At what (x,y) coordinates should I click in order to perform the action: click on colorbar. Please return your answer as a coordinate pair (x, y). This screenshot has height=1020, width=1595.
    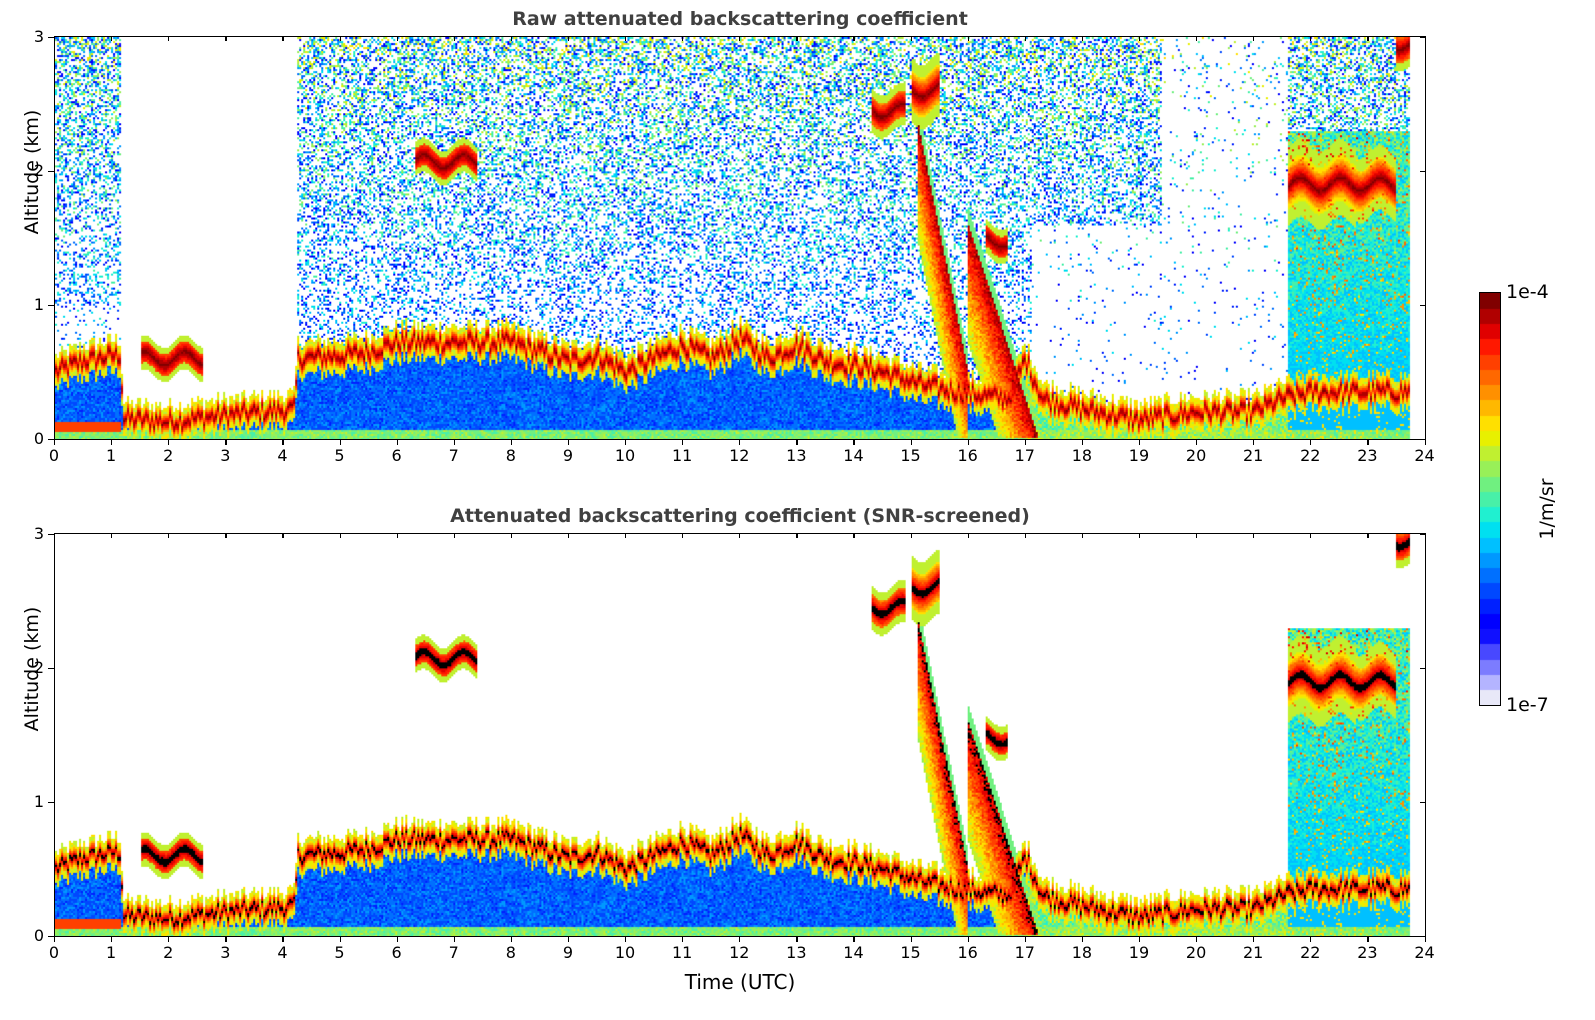
    Looking at the image, I should click on (1490, 499).